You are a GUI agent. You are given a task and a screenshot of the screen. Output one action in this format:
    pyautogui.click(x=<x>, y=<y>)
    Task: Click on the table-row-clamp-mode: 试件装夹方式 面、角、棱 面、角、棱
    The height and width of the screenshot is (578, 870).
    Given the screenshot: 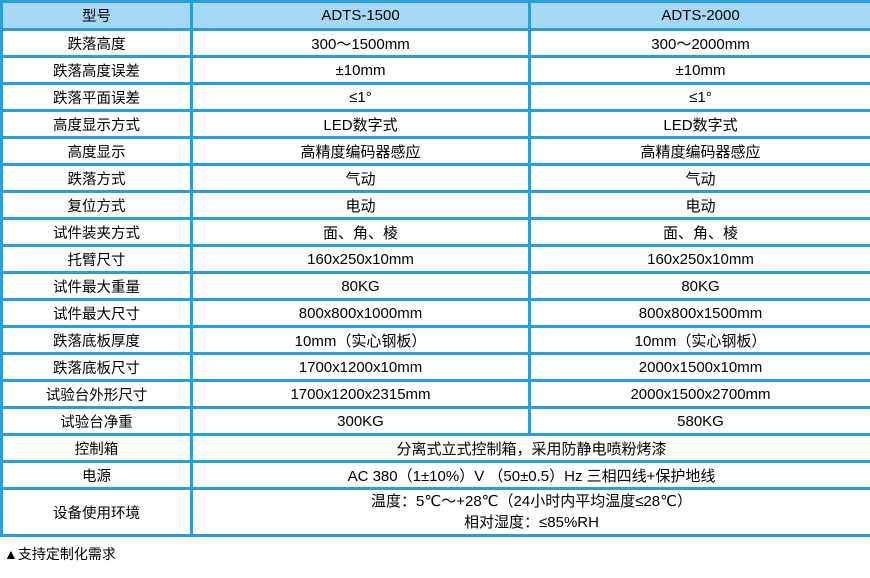 What is the action you would take?
    pyautogui.click(x=435, y=232)
    